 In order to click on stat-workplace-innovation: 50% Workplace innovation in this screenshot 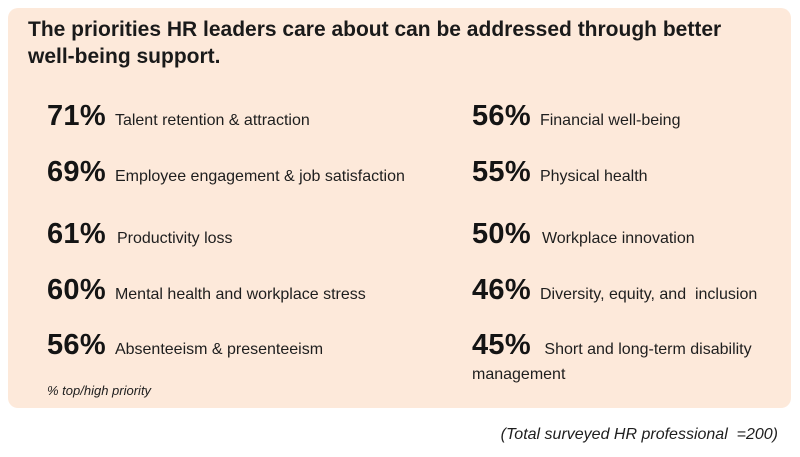, I will do `click(583, 234)`.